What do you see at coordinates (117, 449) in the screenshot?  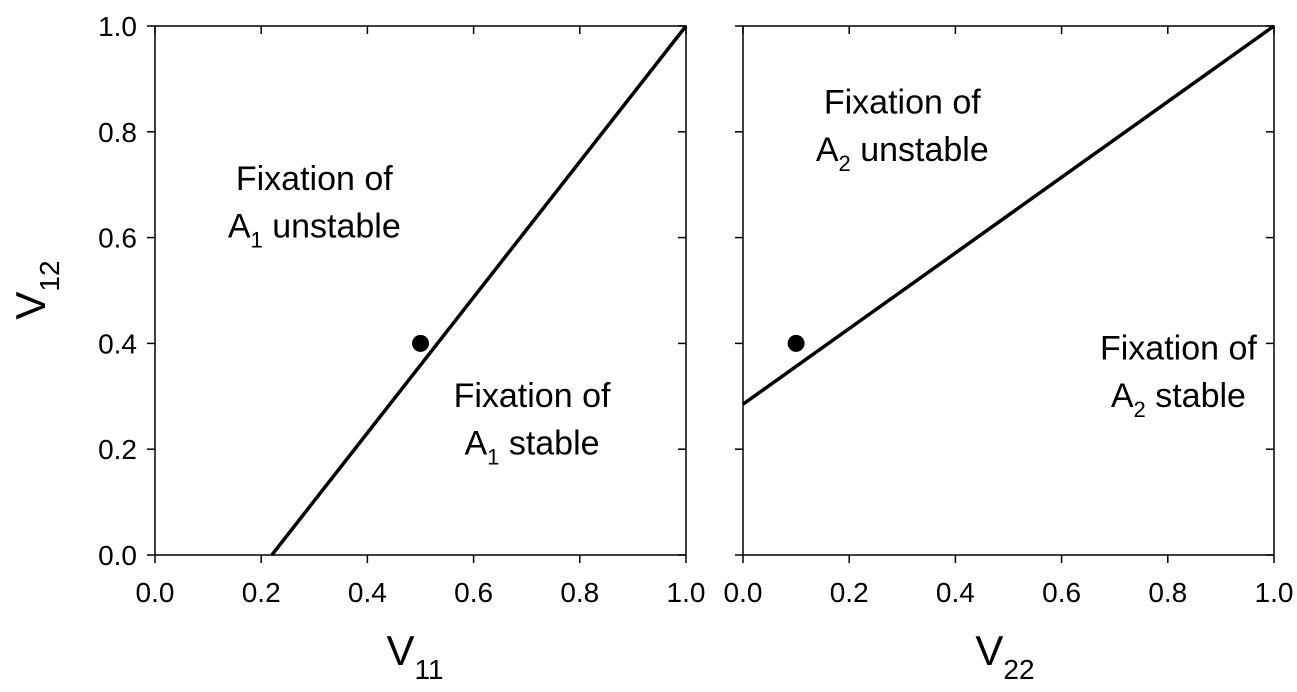 I see `y-tick-label: 0.2` at bounding box center [117, 449].